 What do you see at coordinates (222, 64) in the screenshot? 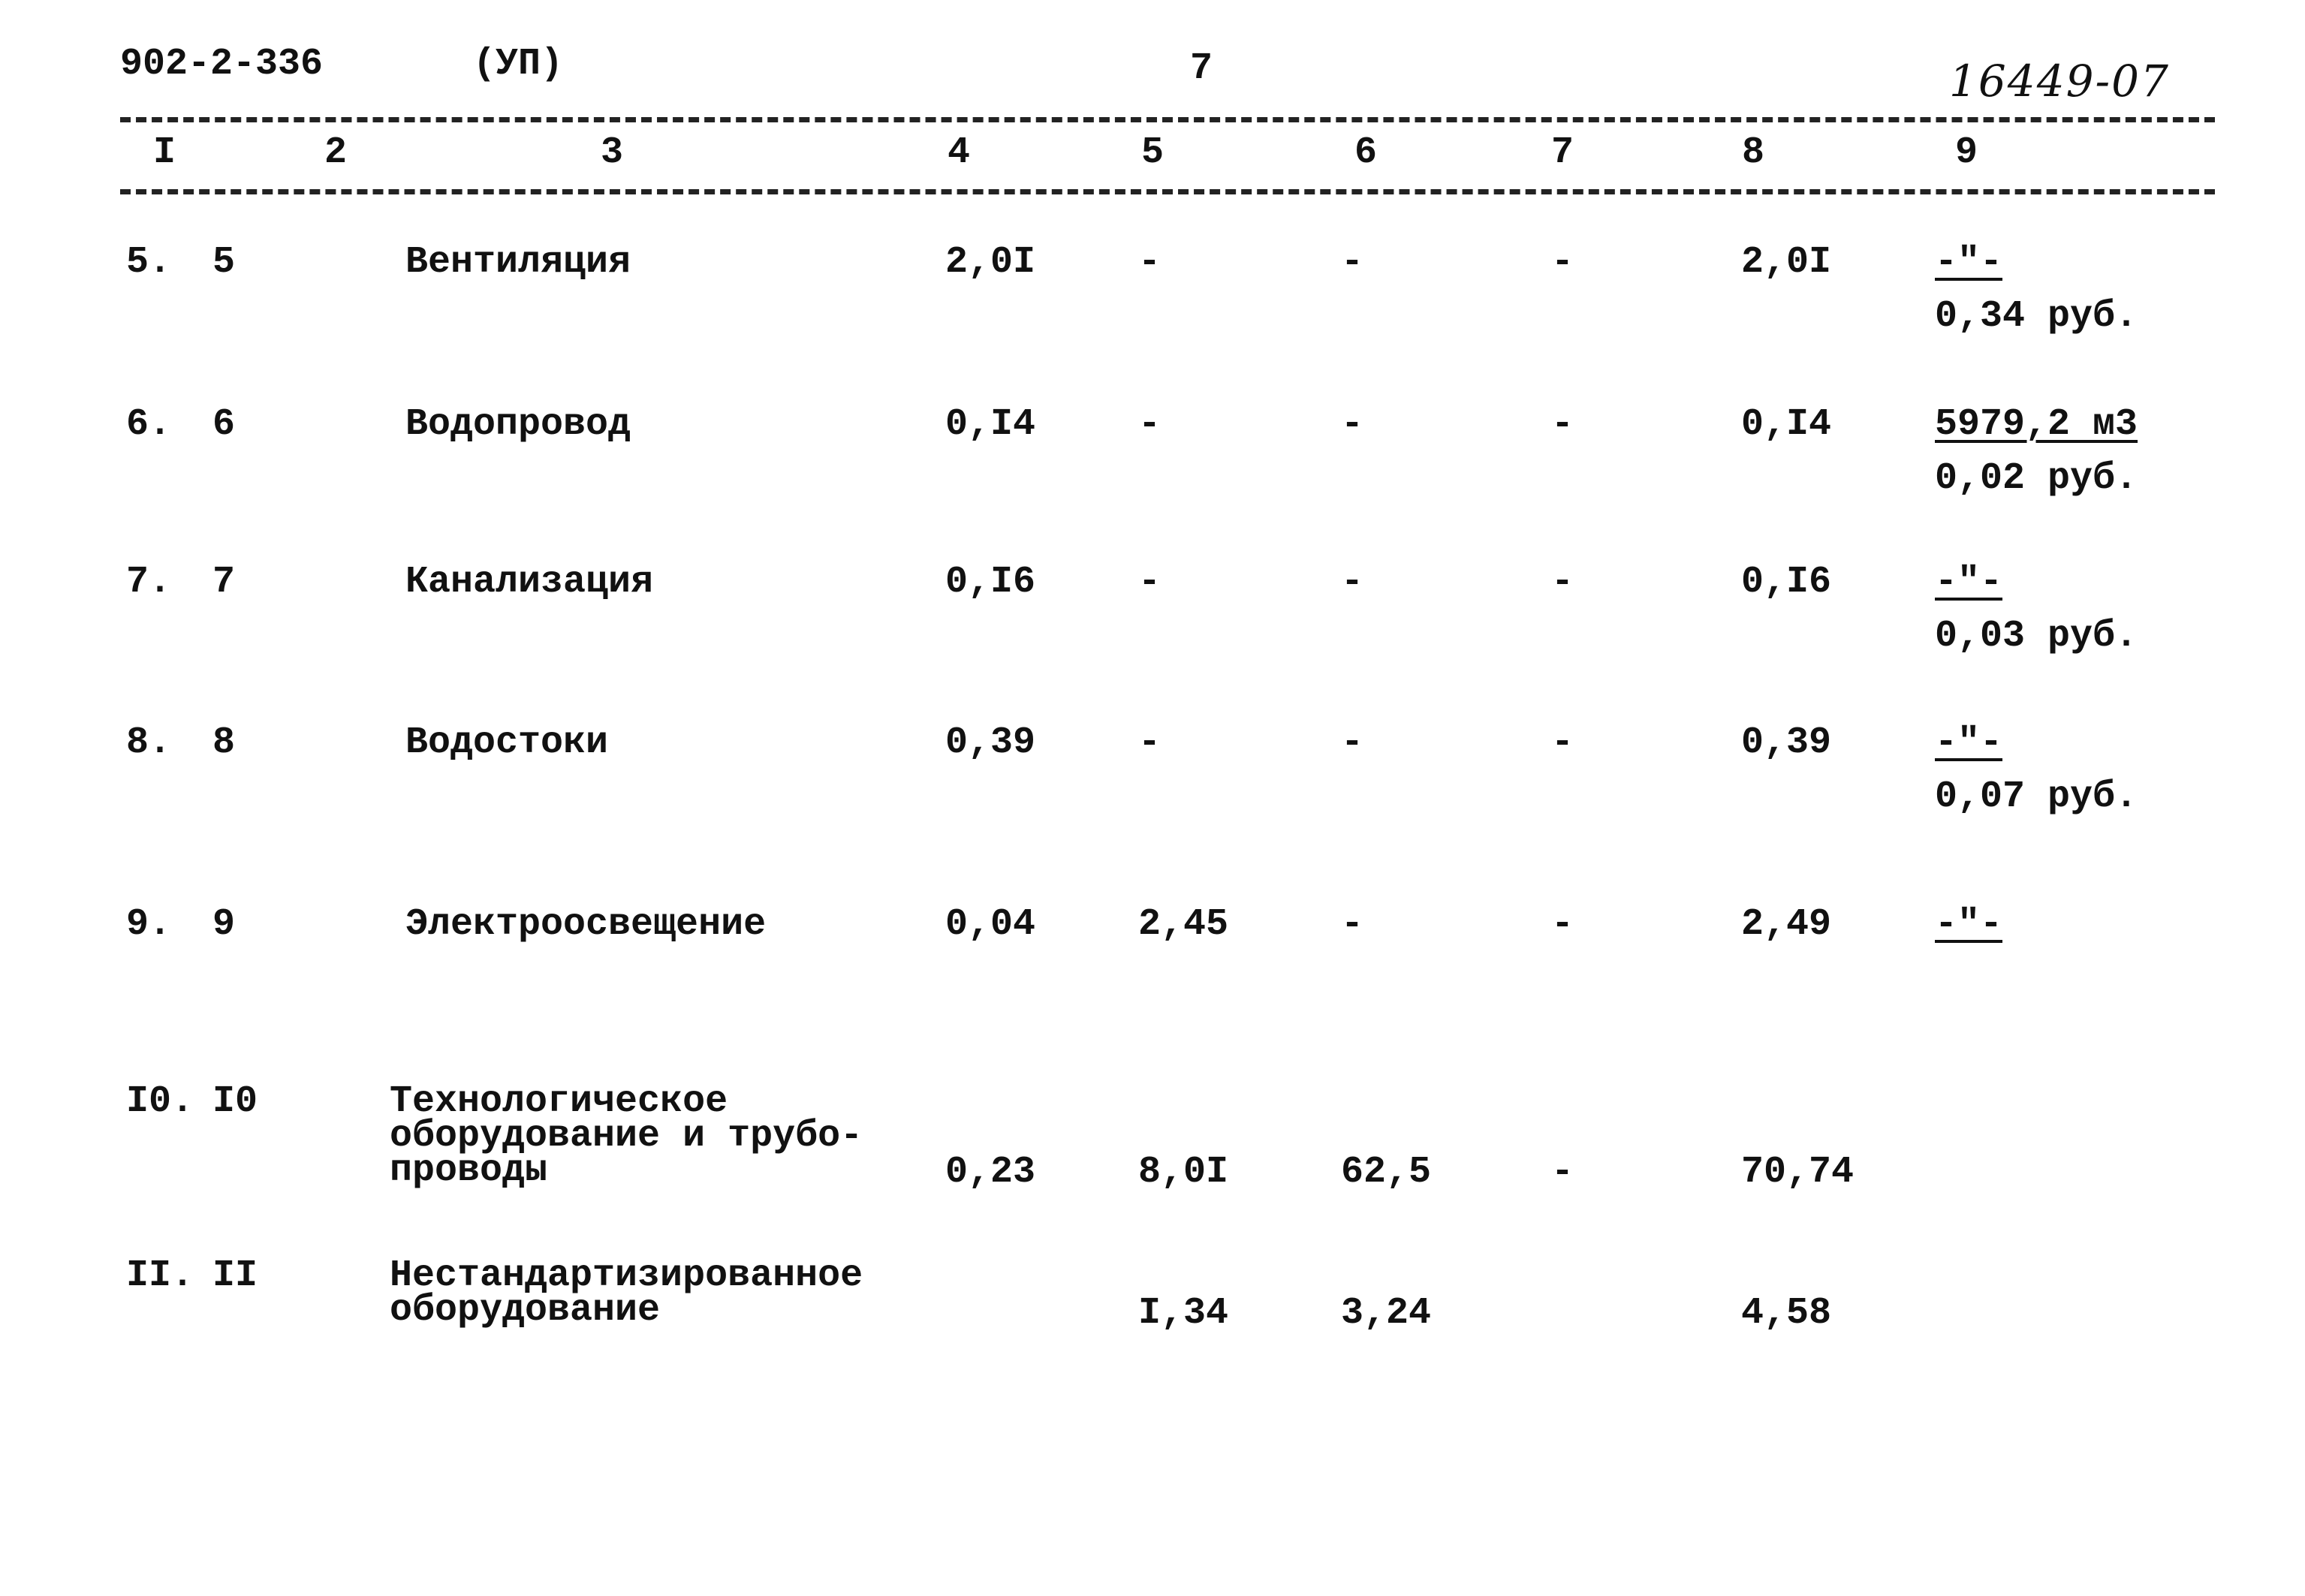
I see `document-code: 902-2-336` at bounding box center [222, 64].